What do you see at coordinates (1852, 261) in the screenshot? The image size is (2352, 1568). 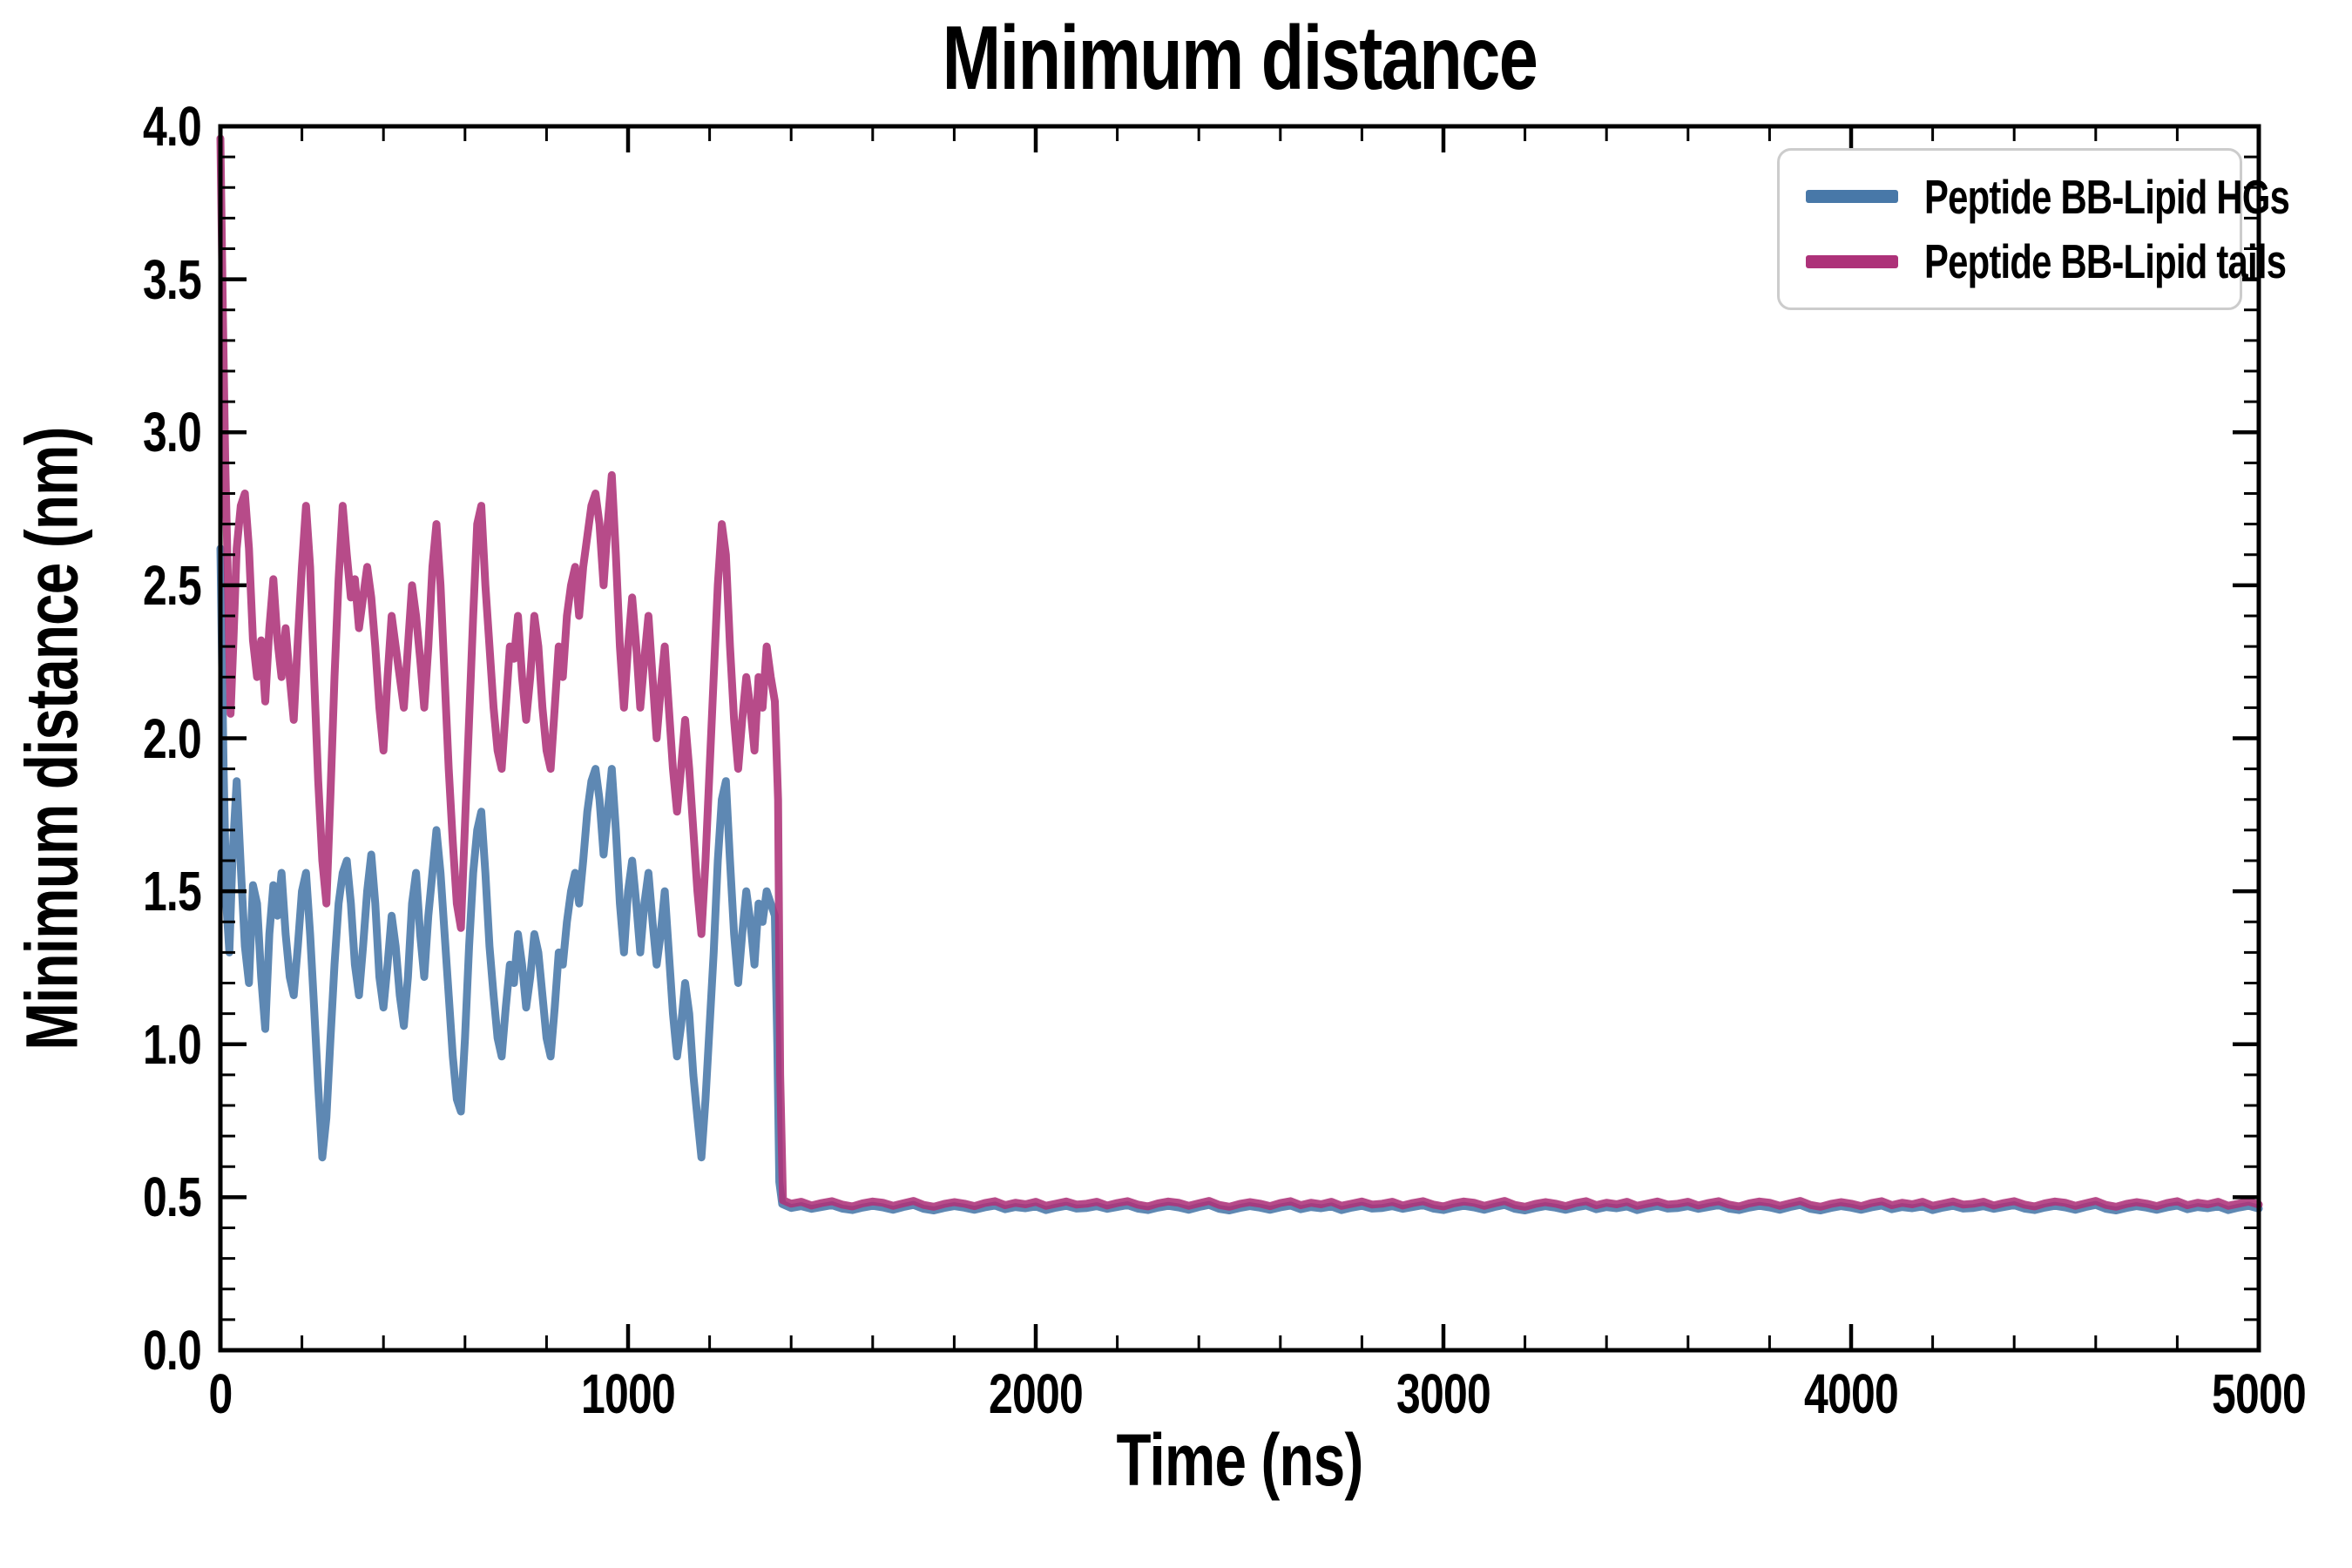 I see `legend-swatch-tails` at bounding box center [1852, 261].